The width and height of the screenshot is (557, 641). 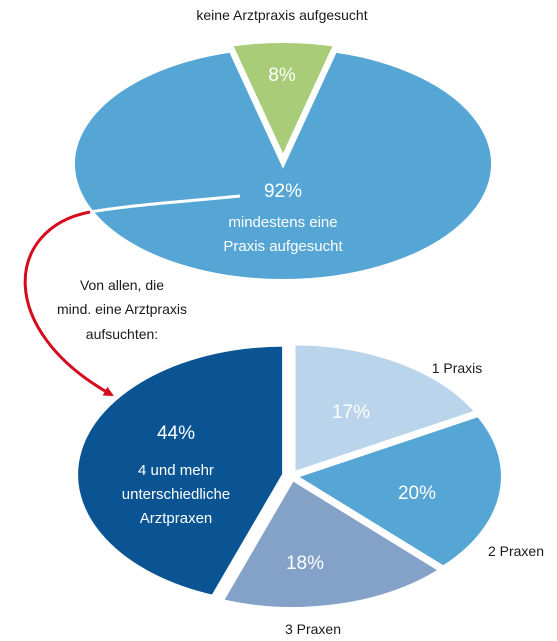 What do you see at coordinates (176, 433) in the screenshot?
I see `bottom-pie-label-44: 44%` at bounding box center [176, 433].